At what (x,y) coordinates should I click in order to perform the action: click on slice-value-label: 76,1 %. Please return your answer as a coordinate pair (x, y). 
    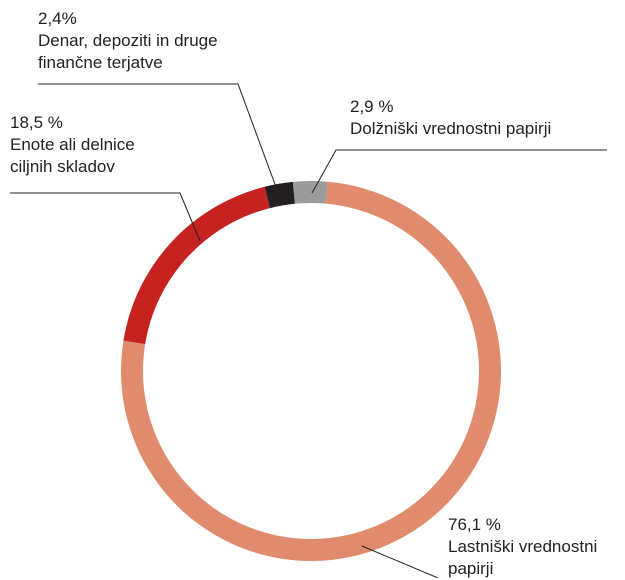
    Looking at the image, I should click on (474, 524).